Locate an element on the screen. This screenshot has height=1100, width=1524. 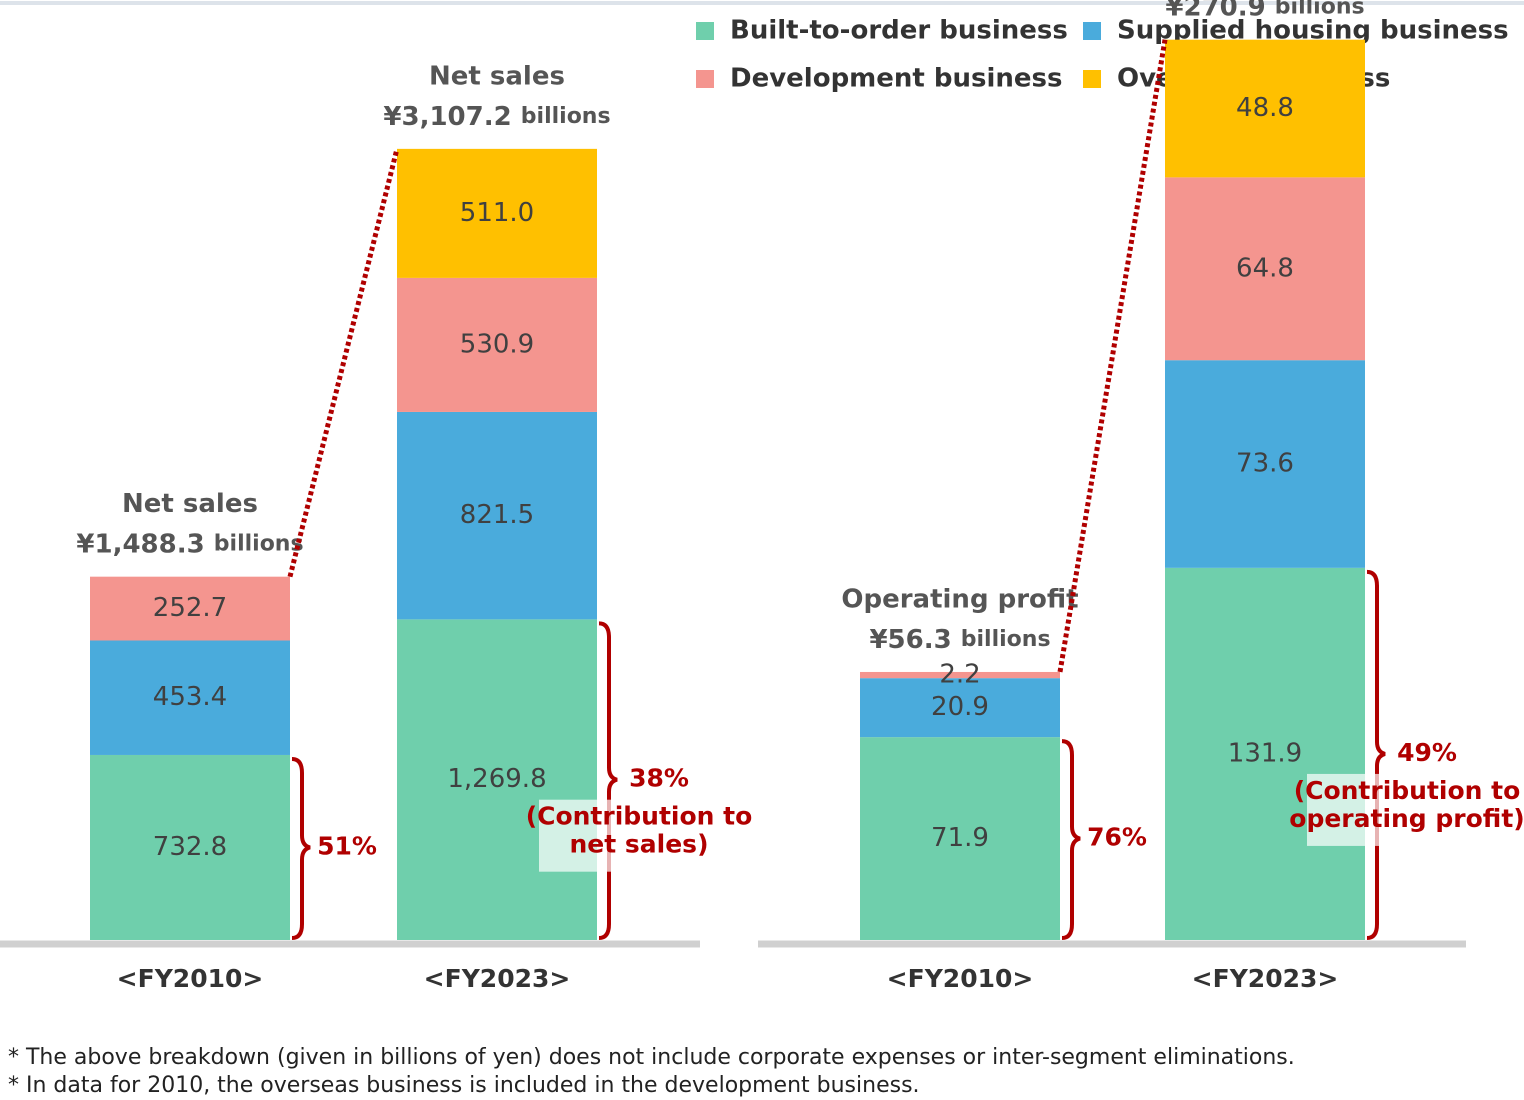
legend-label: Development business is located at coordinates (896, 79).